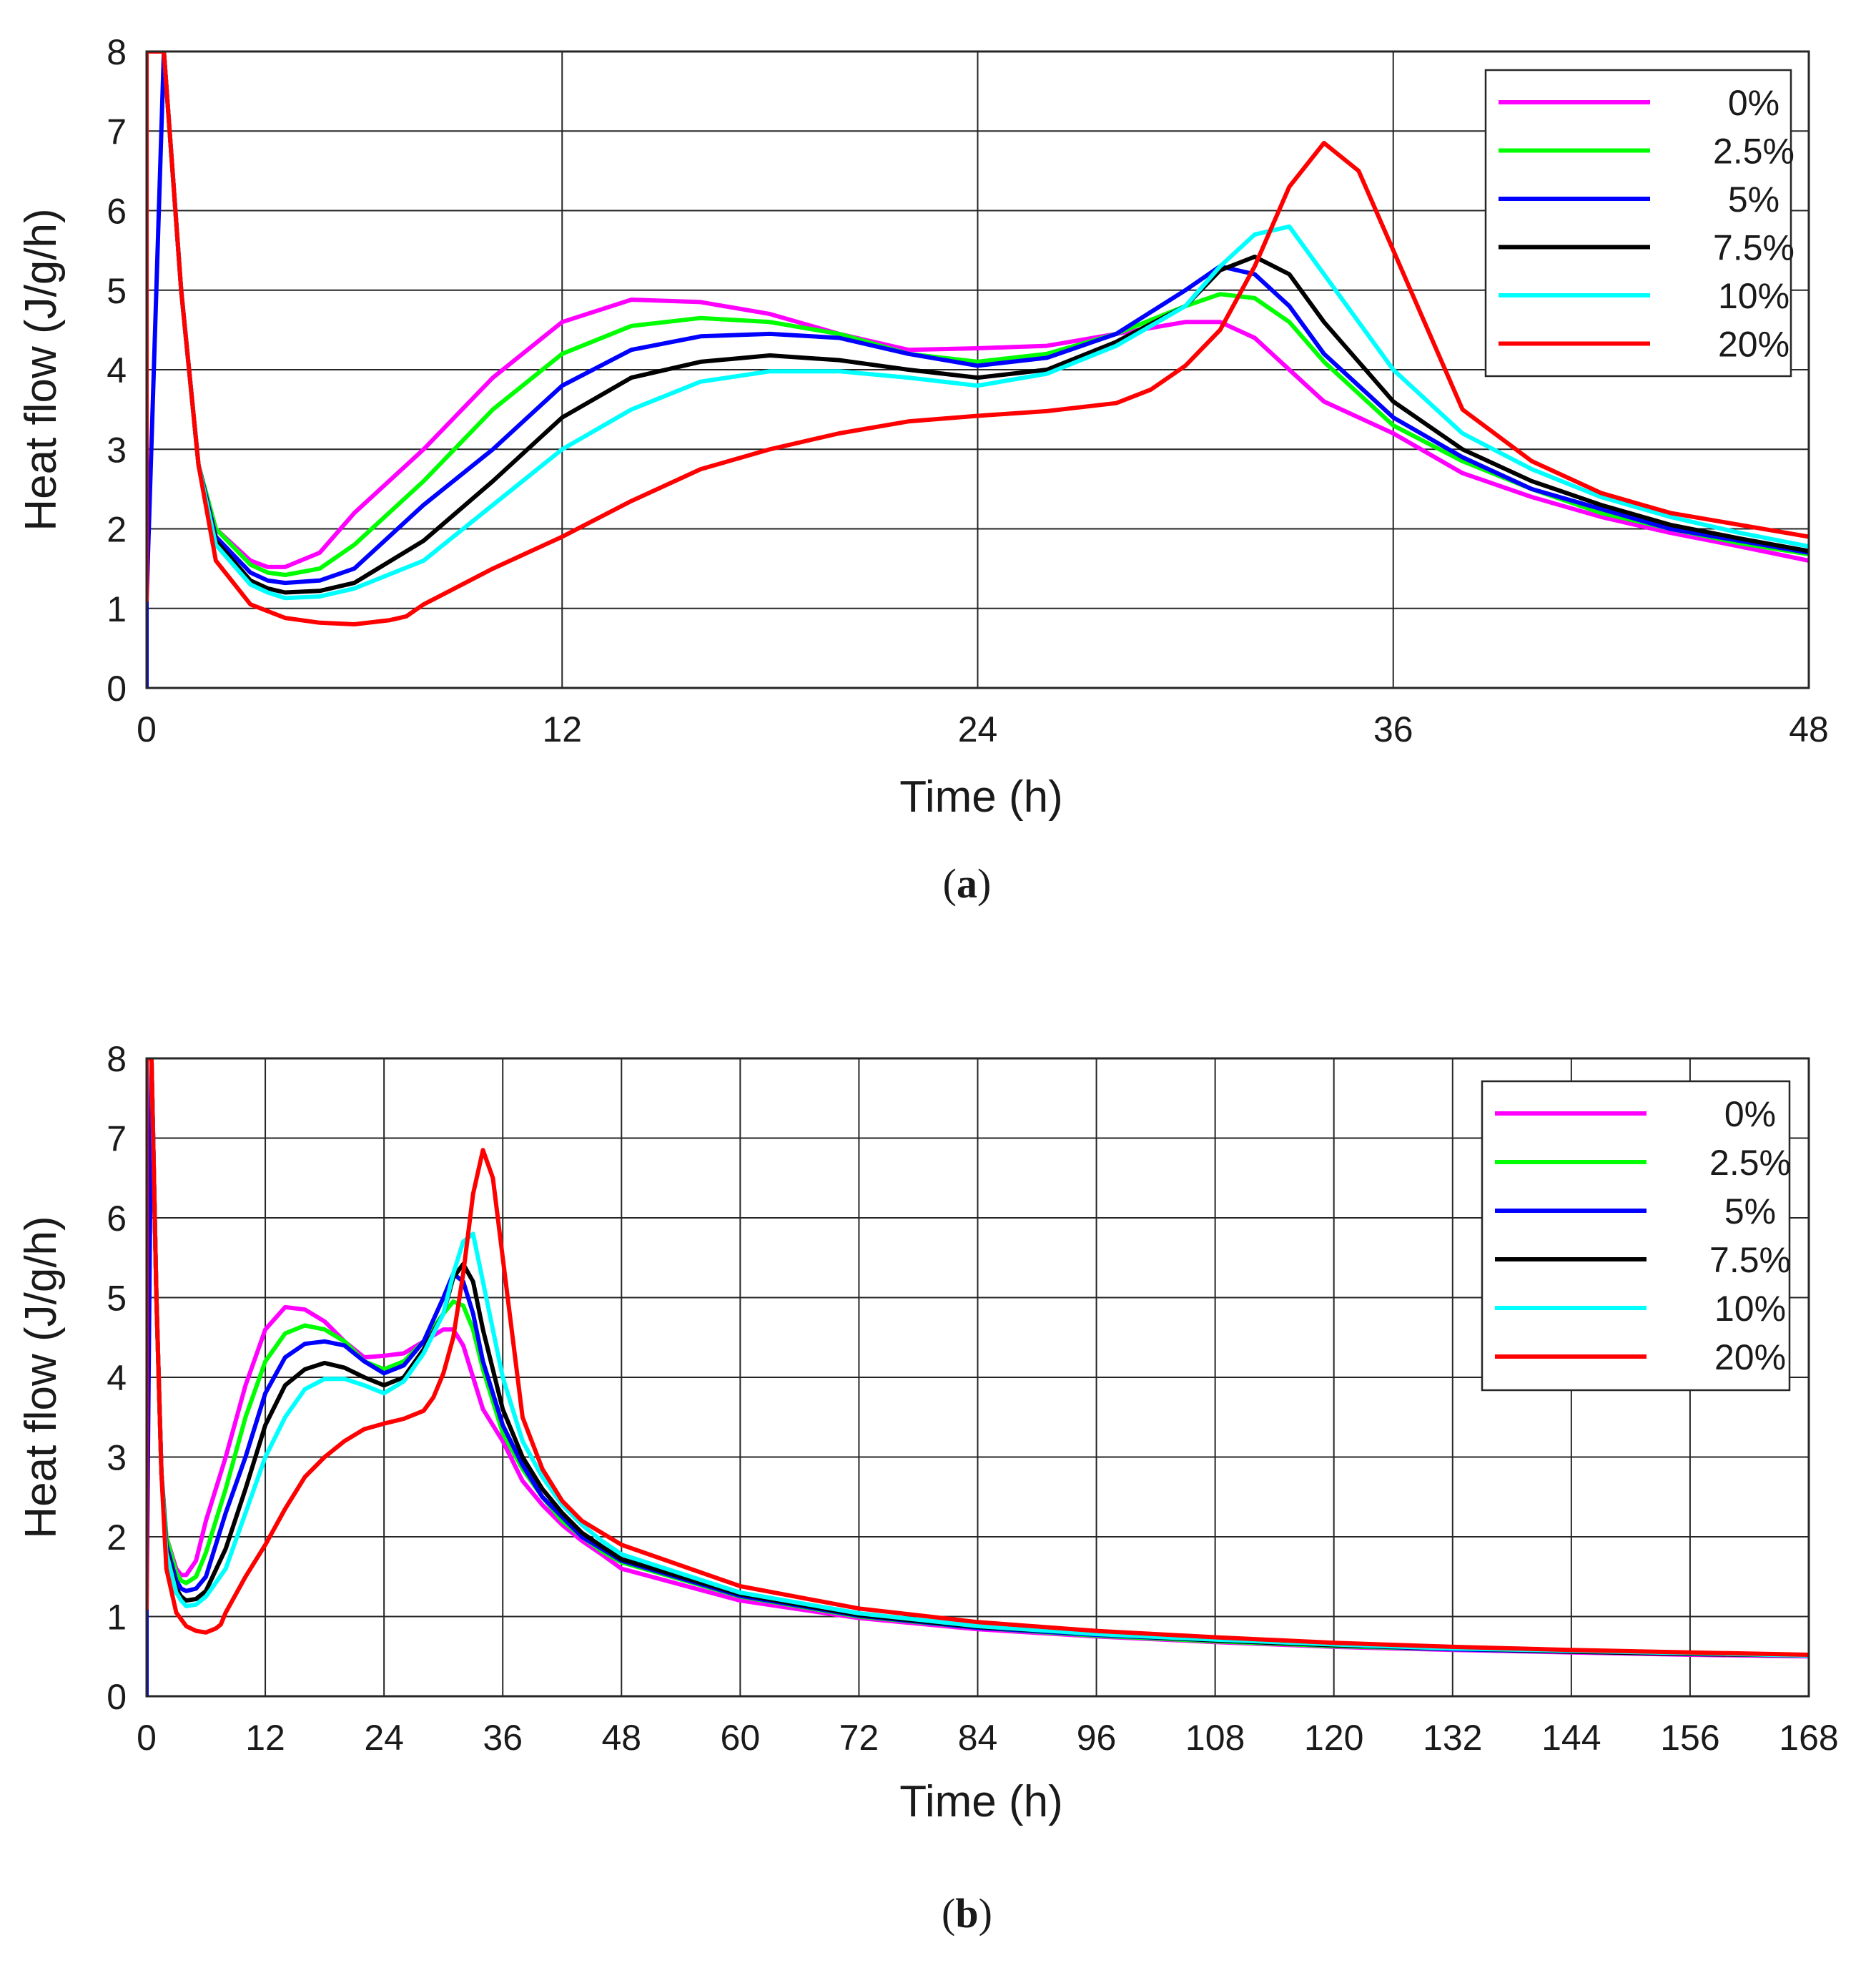 This screenshot has height=1968, width=1876. I want to click on x-tick-label: 156, so click(1689, 1738).